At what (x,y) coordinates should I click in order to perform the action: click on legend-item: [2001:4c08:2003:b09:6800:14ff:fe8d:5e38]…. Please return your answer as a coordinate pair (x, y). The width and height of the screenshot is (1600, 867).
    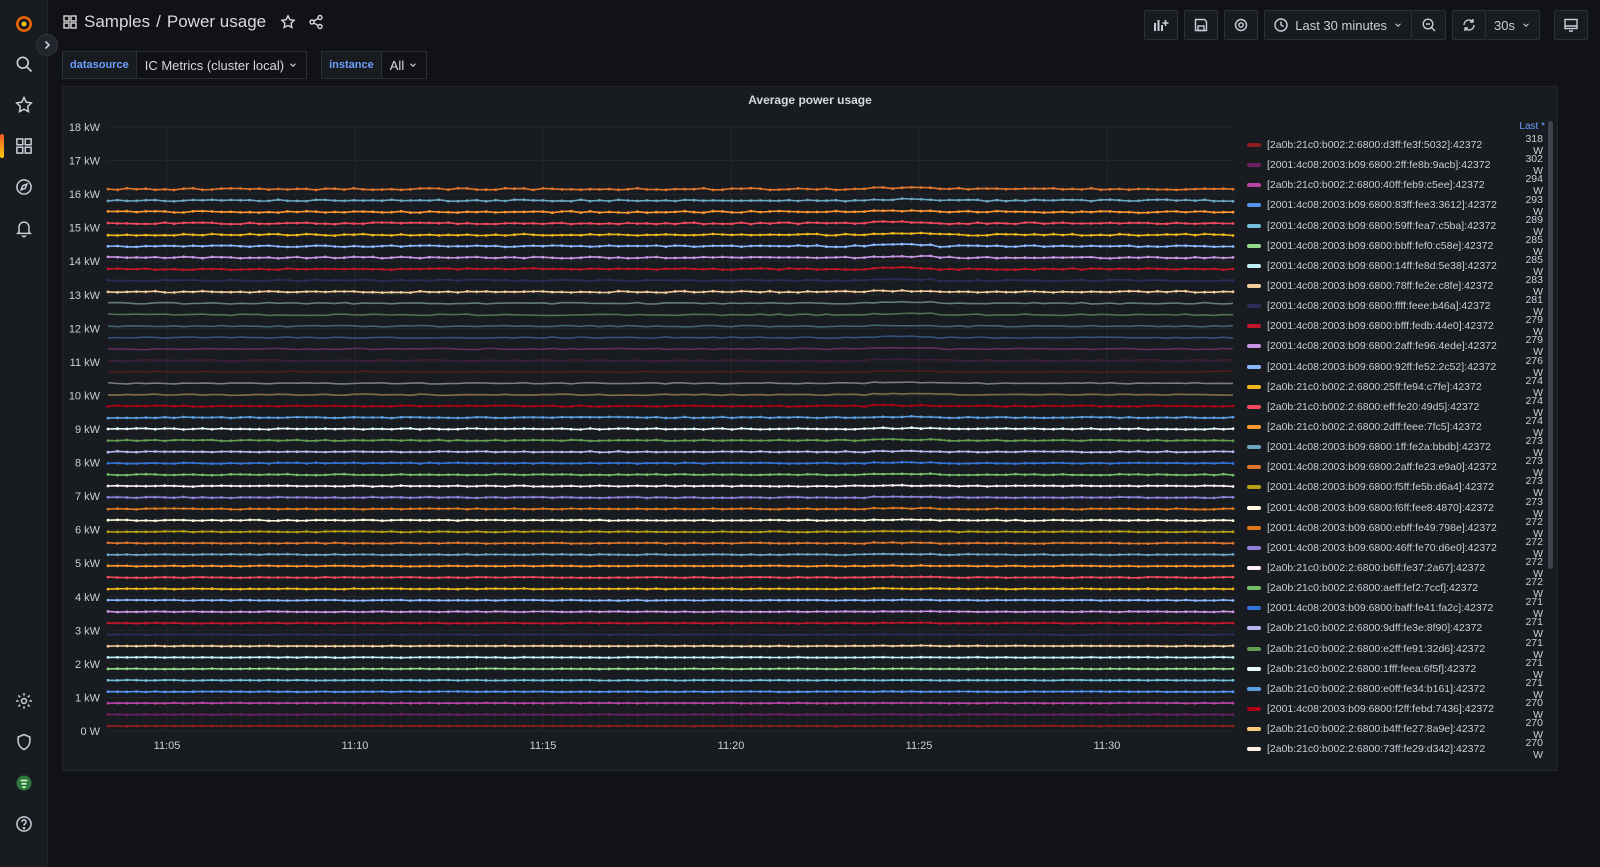
    Looking at the image, I should click on (1398, 266).